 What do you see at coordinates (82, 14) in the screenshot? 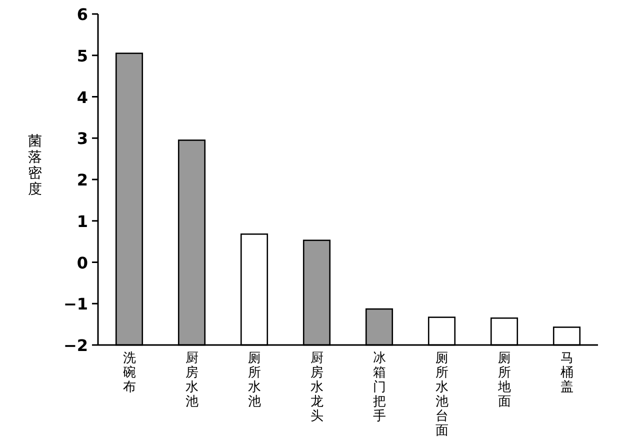
I see `y-tick-label: 6` at bounding box center [82, 14].